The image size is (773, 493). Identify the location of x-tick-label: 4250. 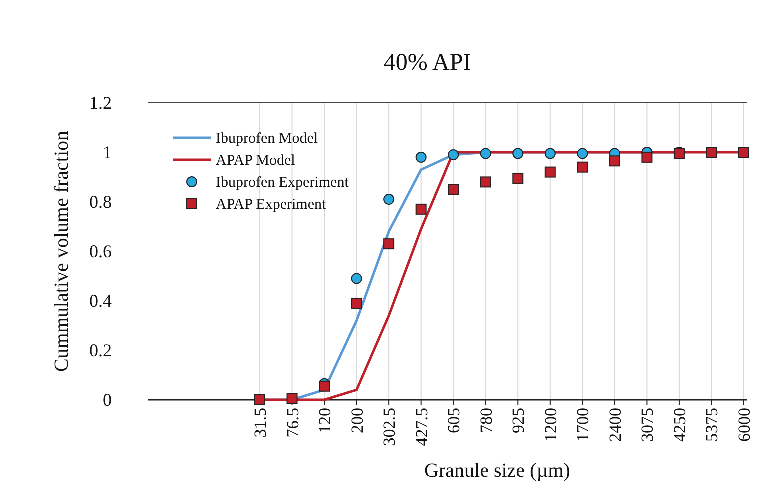
(680, 425).